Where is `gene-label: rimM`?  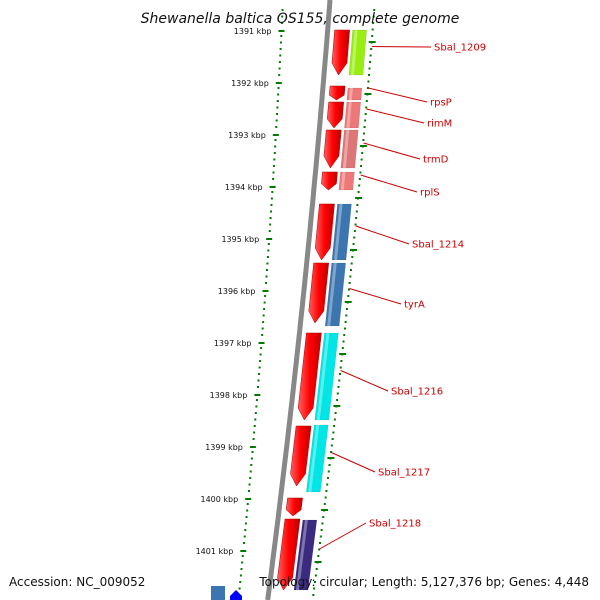 gene-label: rimM is located at coordinates (439, 124).